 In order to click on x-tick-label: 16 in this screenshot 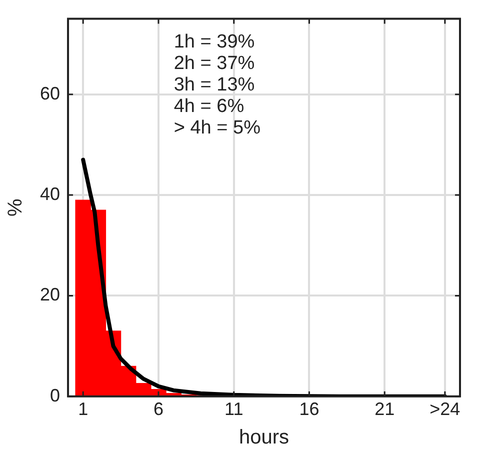, I will do `click(309, 409)`.